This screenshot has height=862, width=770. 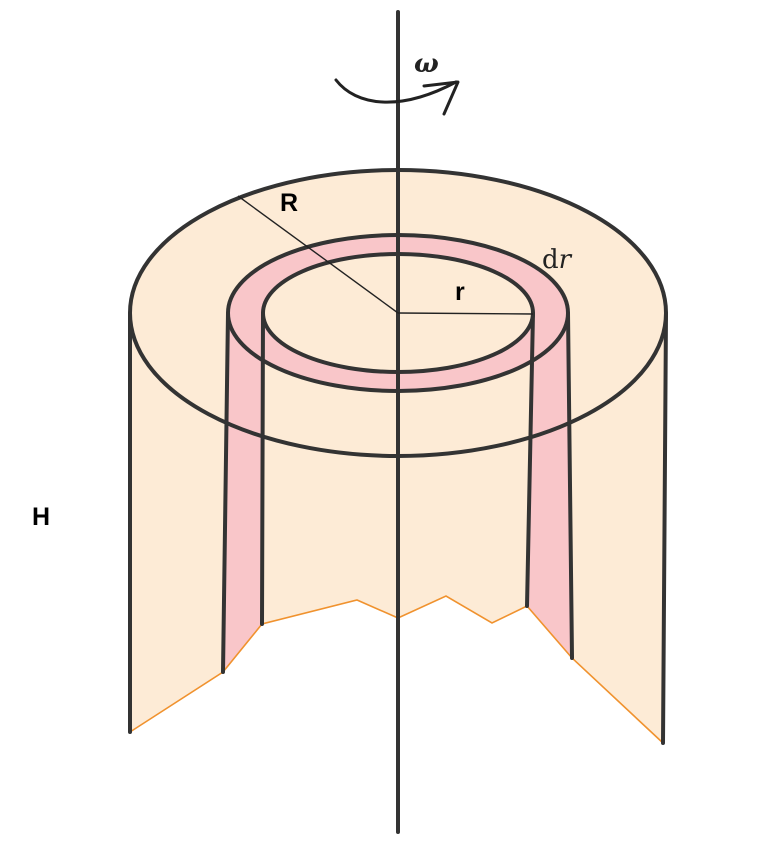 I want to click on rotation-arrowhead, so click(x=441, y=98).